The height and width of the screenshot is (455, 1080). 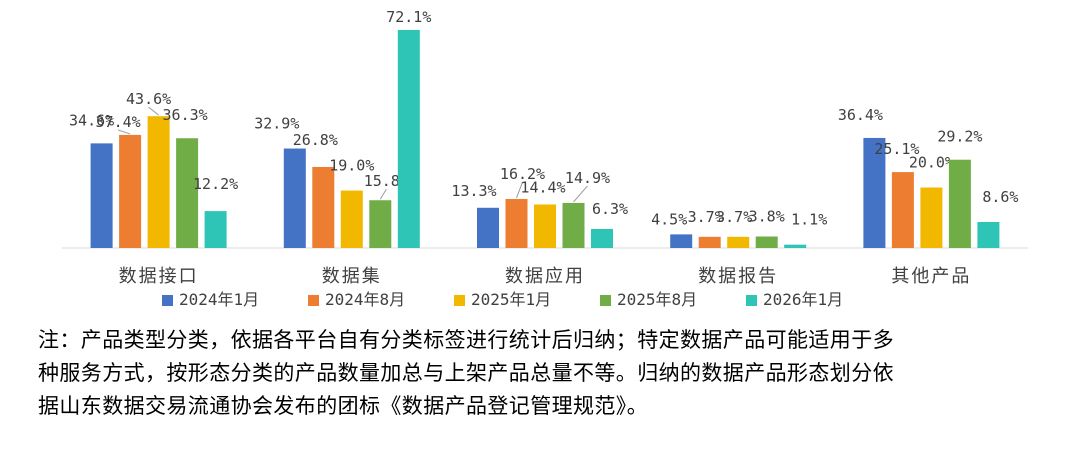 What do you see at coordinates (315, 140) in the screenshot?
I see `data-label: 26.8%` at bounding box center [315, 140].